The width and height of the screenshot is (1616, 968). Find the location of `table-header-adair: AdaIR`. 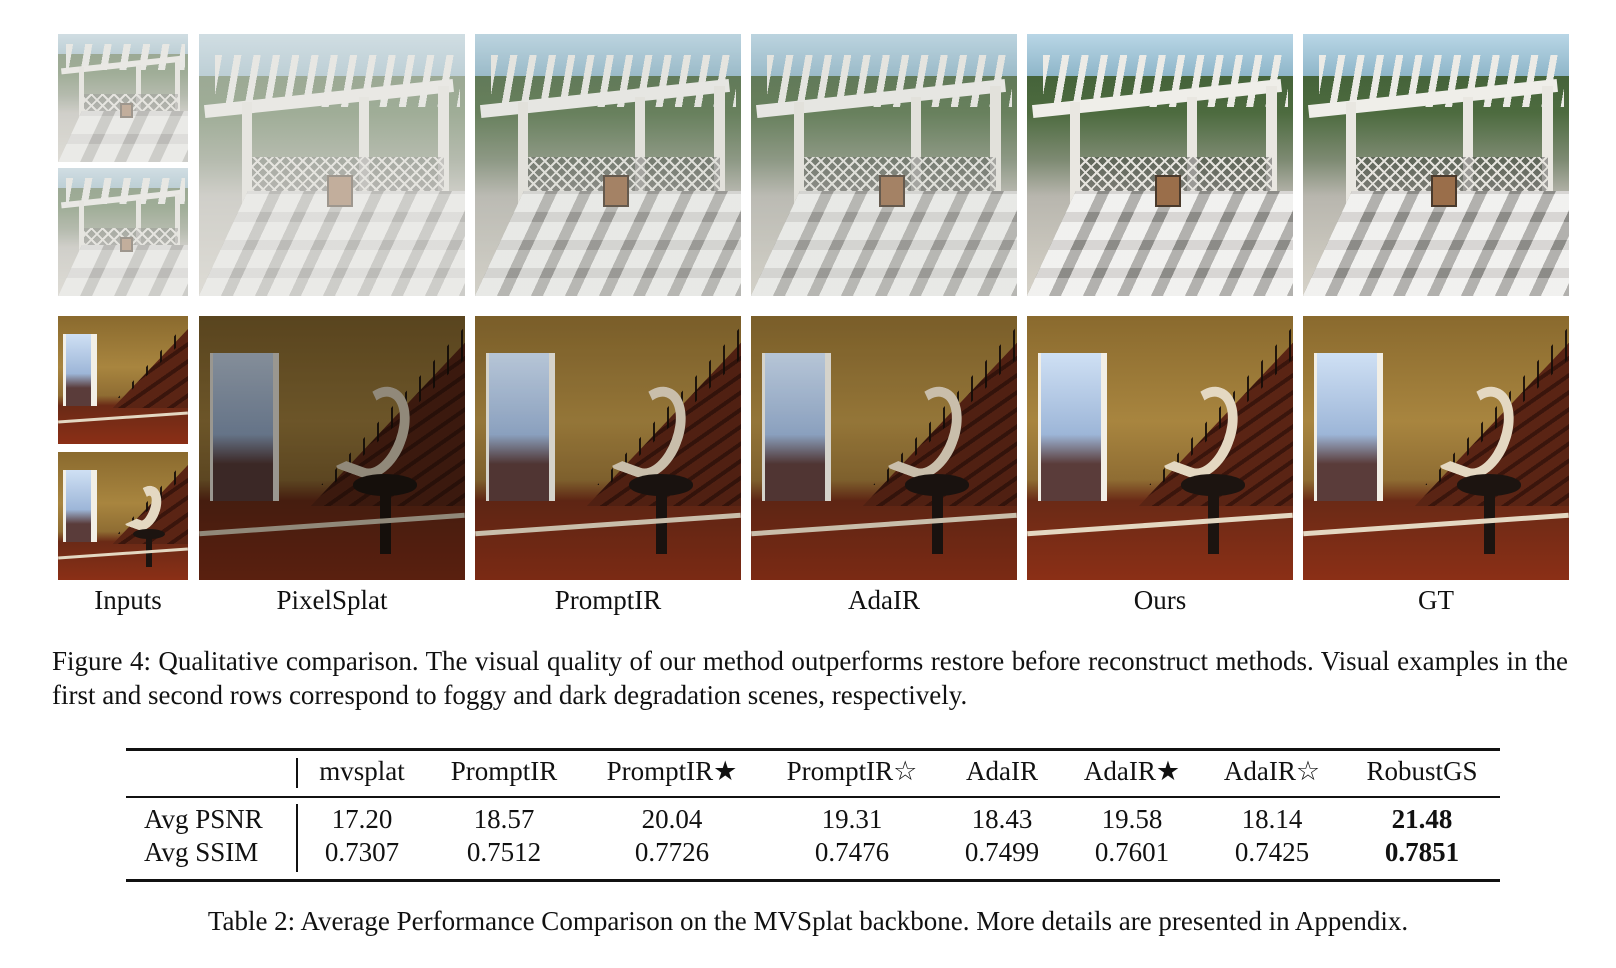

table-header-adair: AdaIR is located at coordinates (1002, 771).